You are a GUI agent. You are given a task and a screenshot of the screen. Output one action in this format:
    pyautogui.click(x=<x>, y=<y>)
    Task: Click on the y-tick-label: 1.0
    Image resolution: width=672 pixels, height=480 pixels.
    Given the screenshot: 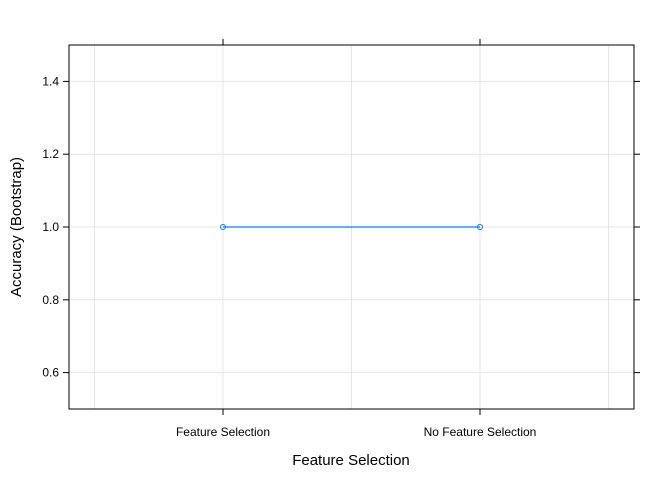 What is the action you would take?
    pyautogui.click(x=50, y=227)
    